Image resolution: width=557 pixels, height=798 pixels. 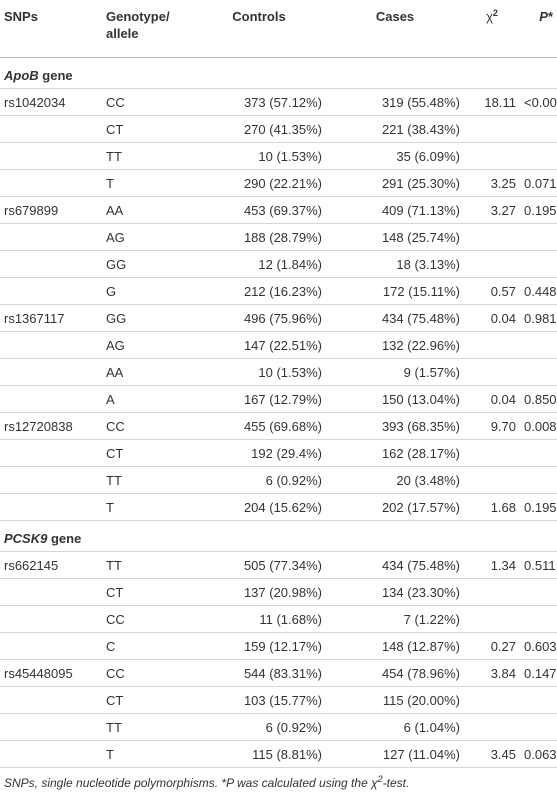 I want to click on header-cell: P*, so click(x=538, y=29).